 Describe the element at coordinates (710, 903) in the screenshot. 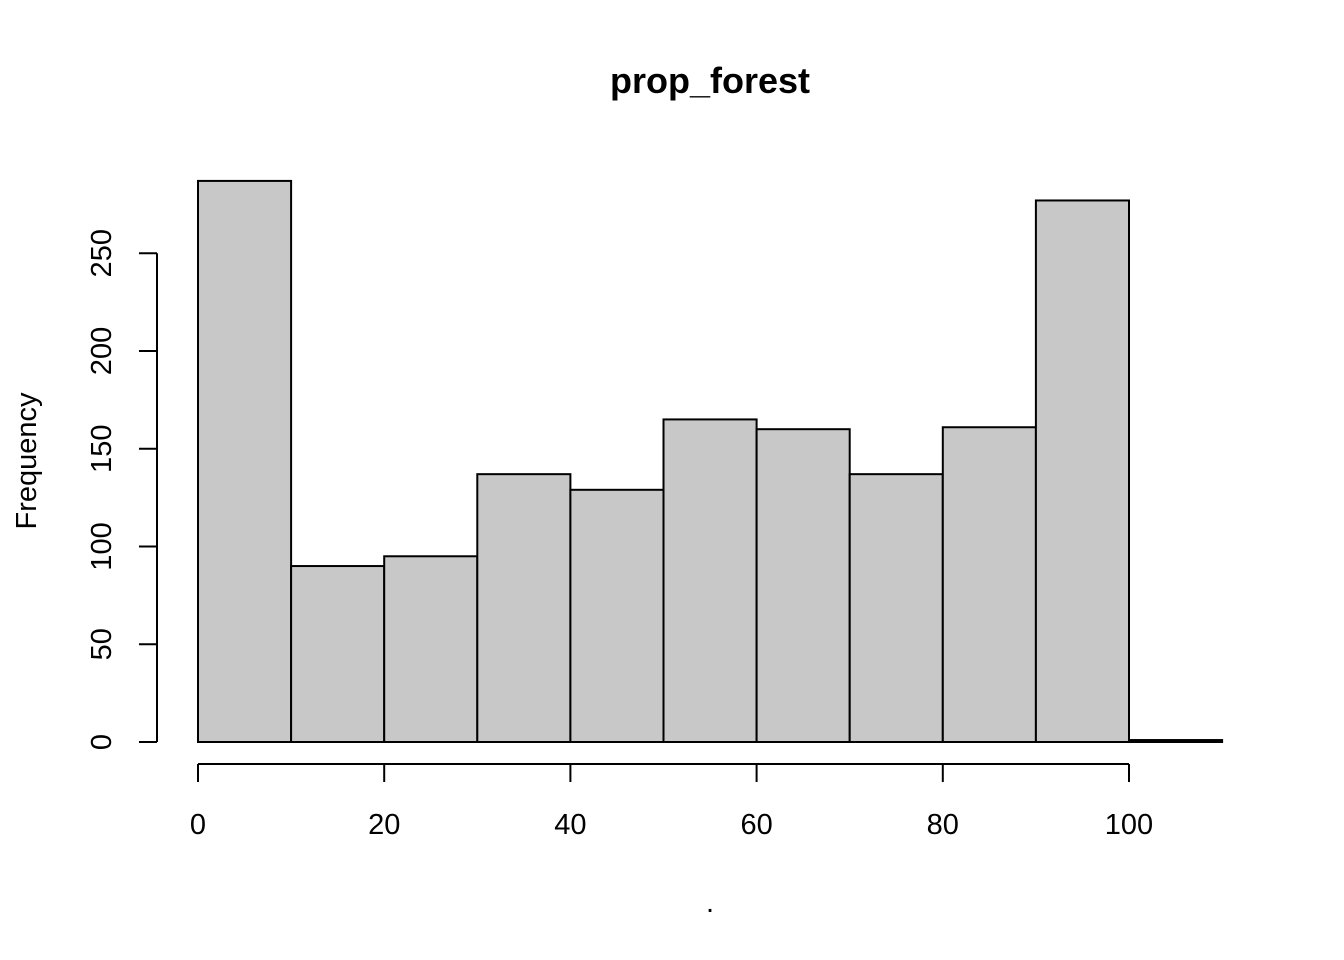

I see `x-axis-label: .` at that location.